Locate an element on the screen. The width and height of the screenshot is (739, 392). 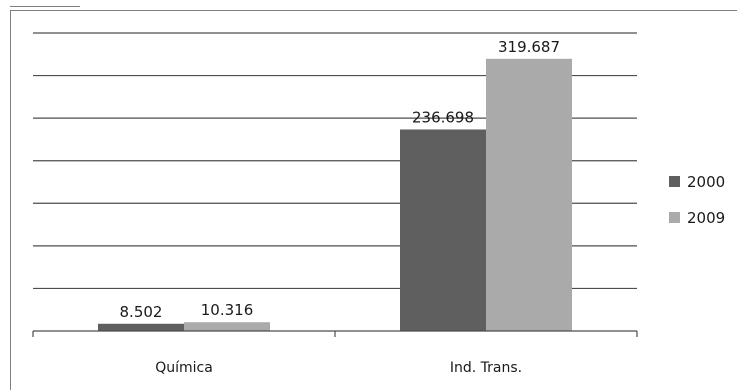
x-tick-label: Química is located at coordinates (184, 368).